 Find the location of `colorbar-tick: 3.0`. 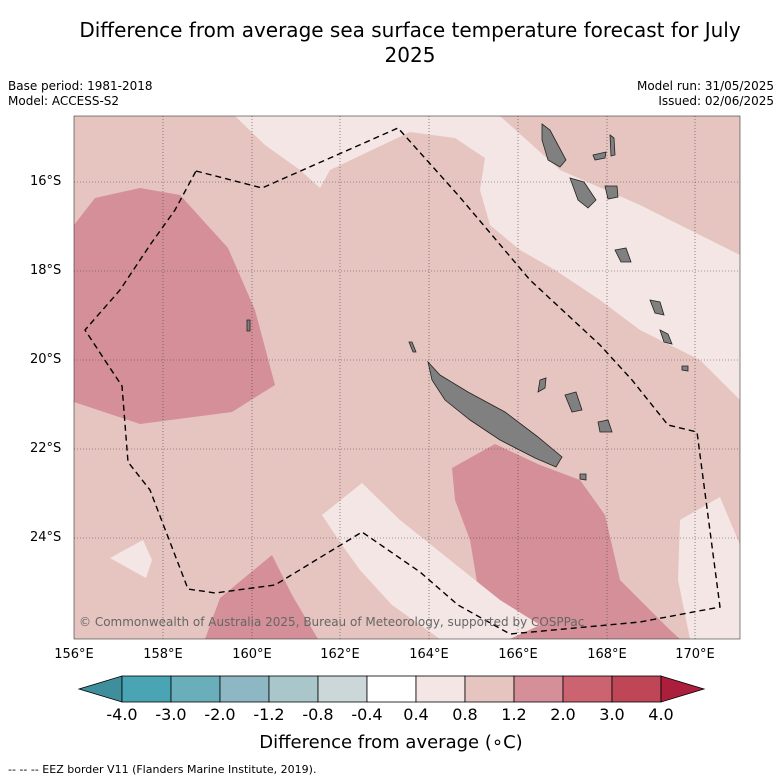

colorbar-tick: 3.0 is located at coordinates (612, 714).